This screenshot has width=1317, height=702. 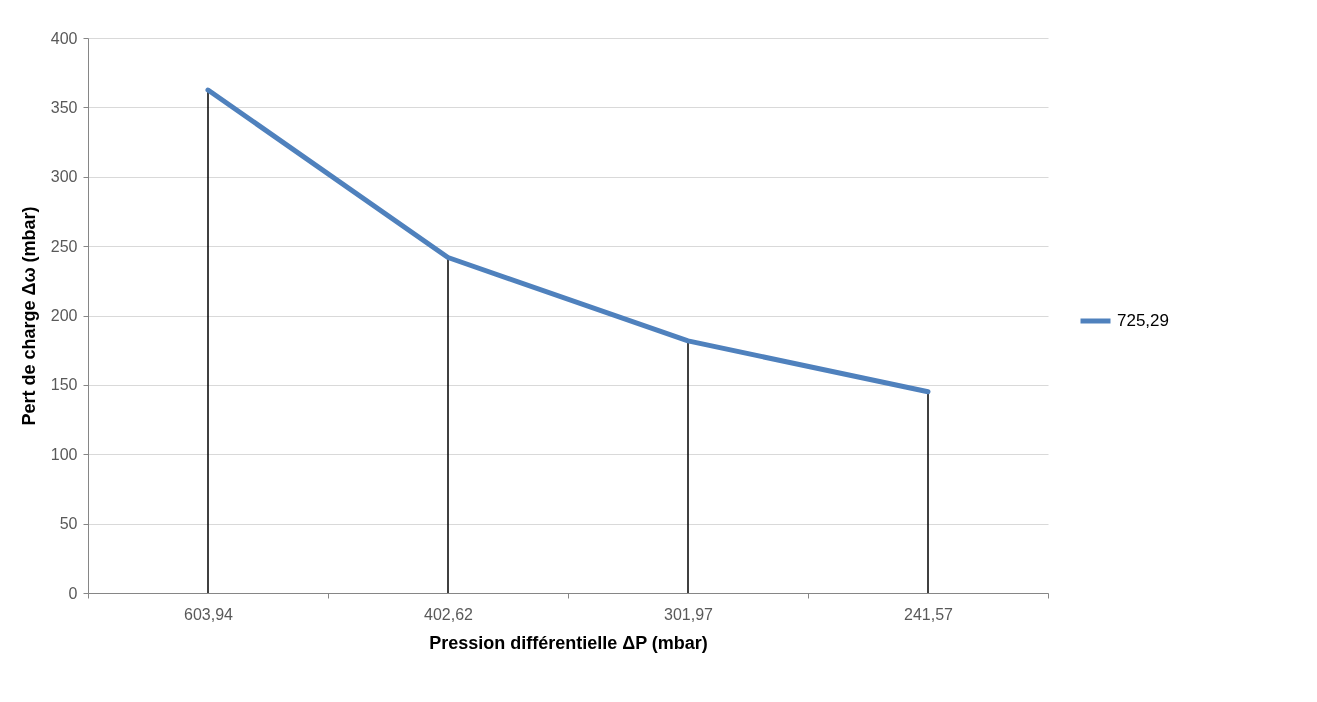 What do you see at coordinates (64, 246) in the screenshot?
I see `y-tick-label: 250` at bounding box center [64, 246].